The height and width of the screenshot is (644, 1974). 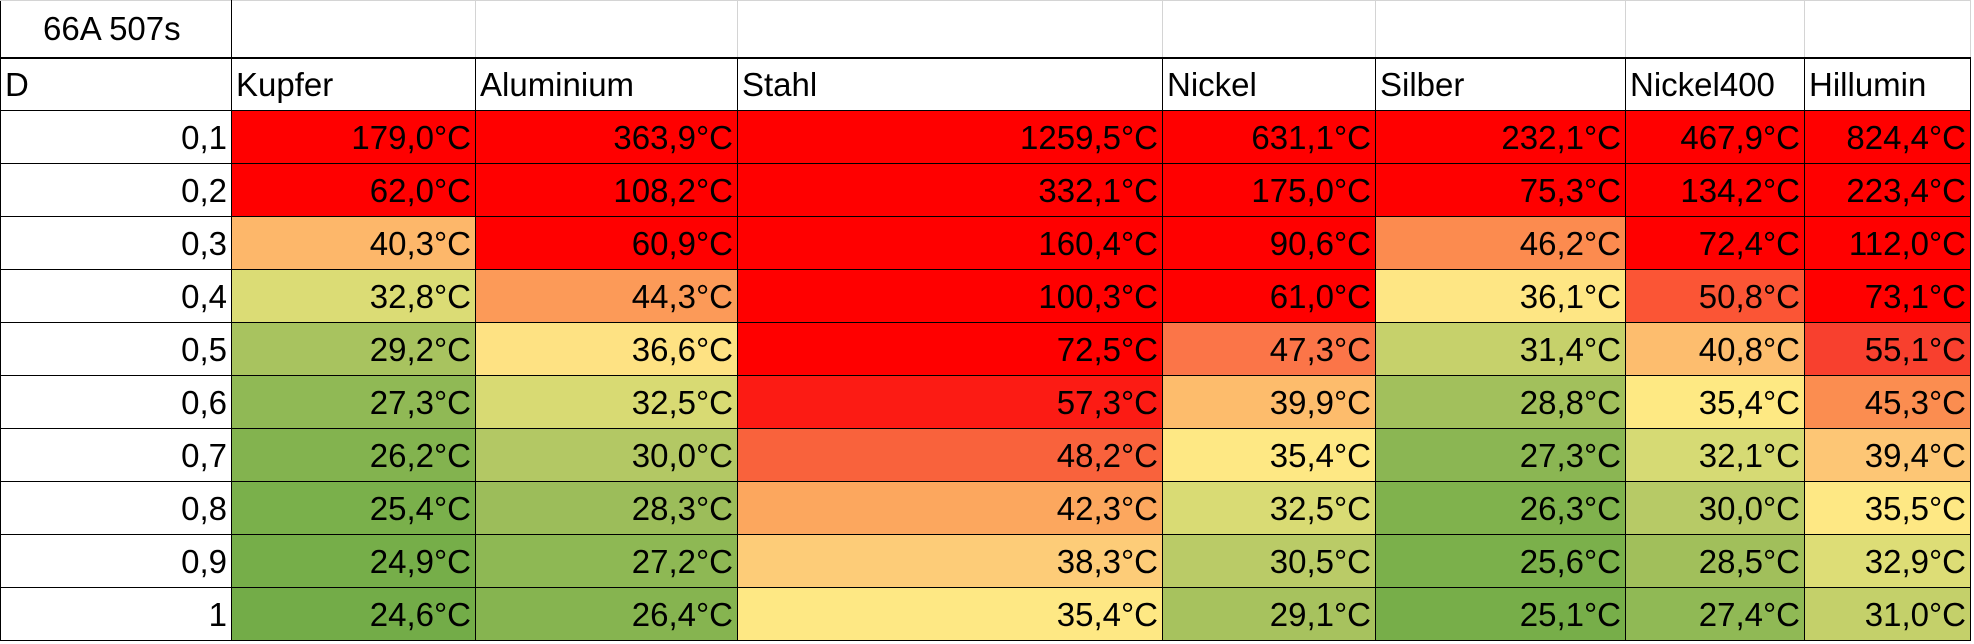 I want to click on temperature-cell: 35,5°C, so click(x=1887, y=508).